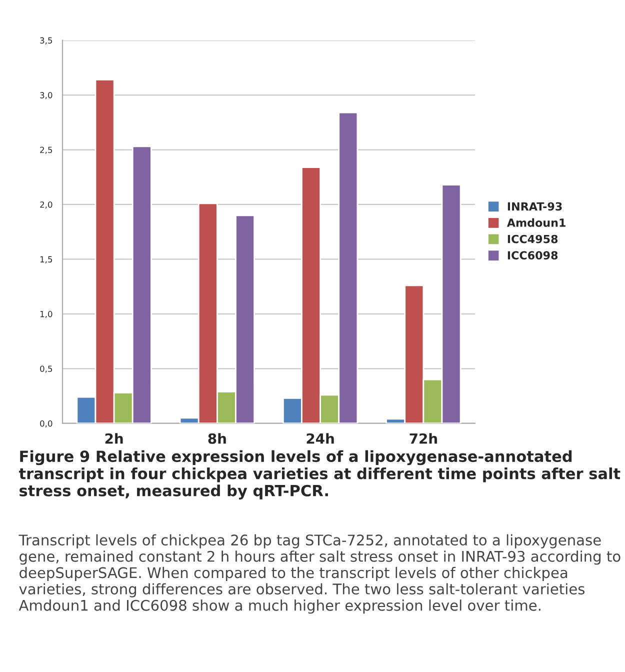 The image size is (625, 672). Describe the element at coordinates (533, 239) in the screenshot. I see `legend-label: ICC4958` at that location.